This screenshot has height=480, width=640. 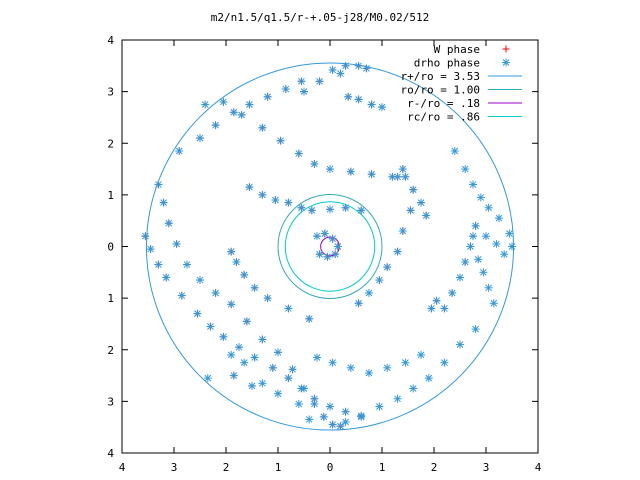 I want to click on x-tick-label: 3, so click(x=174, y=467).